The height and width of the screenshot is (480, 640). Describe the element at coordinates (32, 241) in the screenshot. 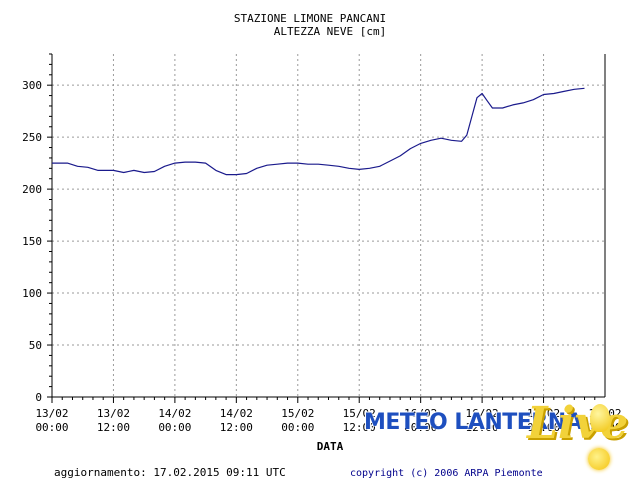

I see `y-tick-label: 150` at that location.